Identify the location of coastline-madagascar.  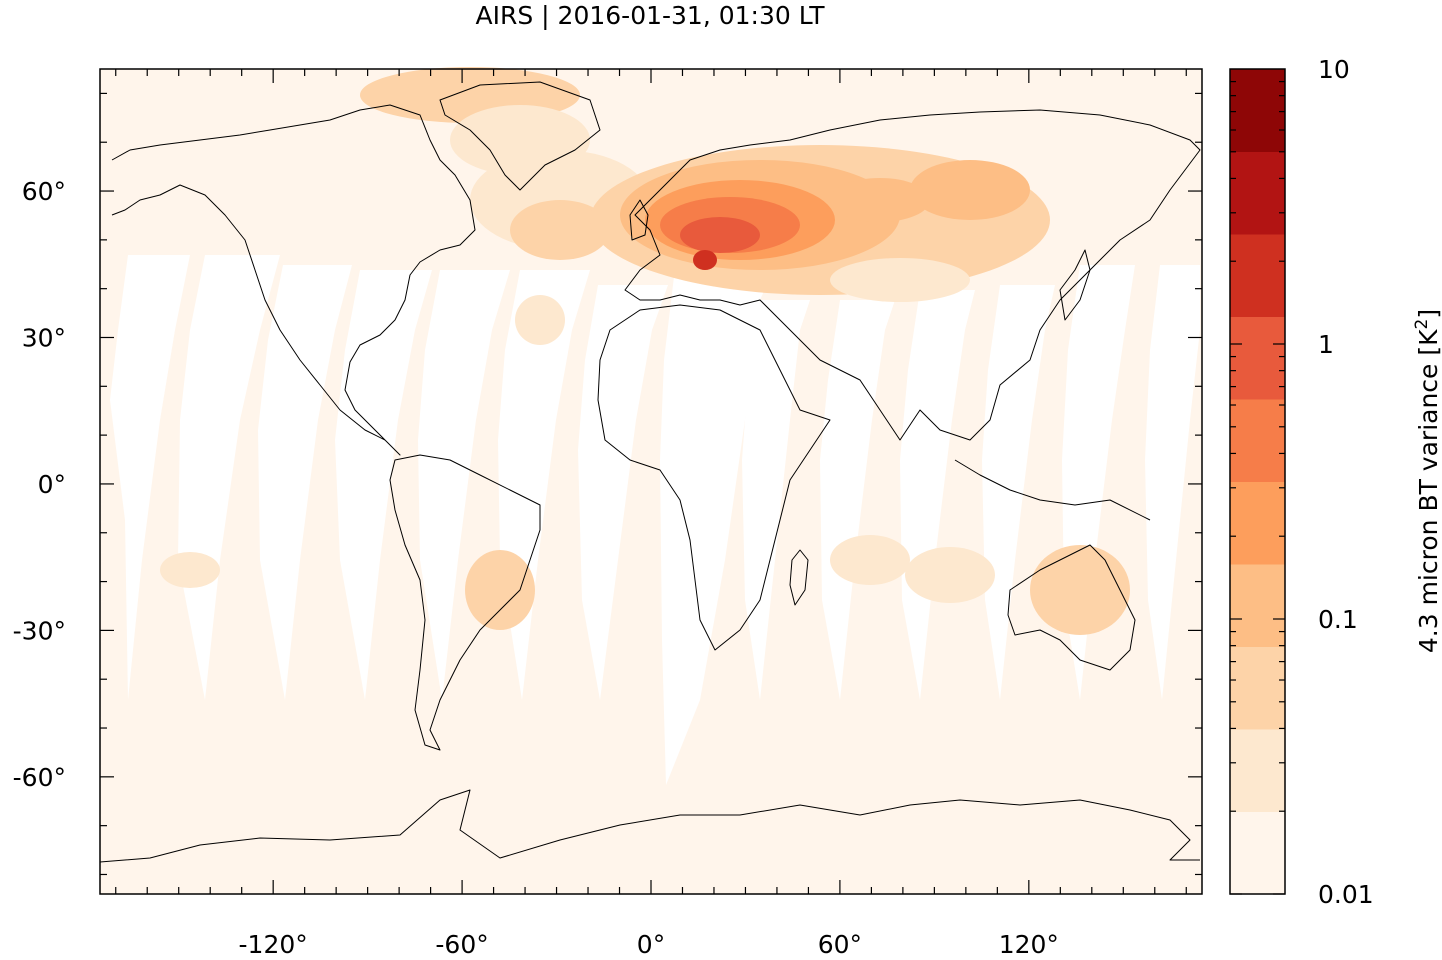
(799, 577).